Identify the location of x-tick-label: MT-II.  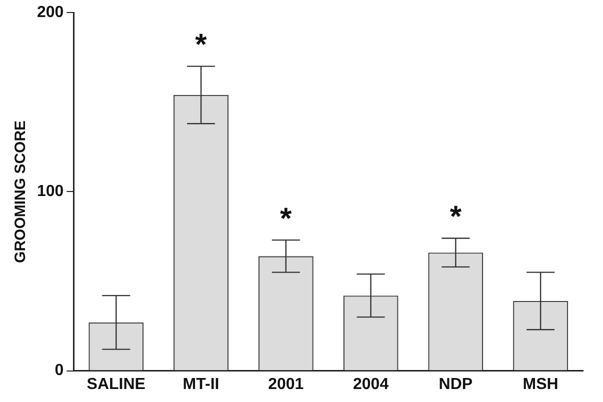
(201, 384).